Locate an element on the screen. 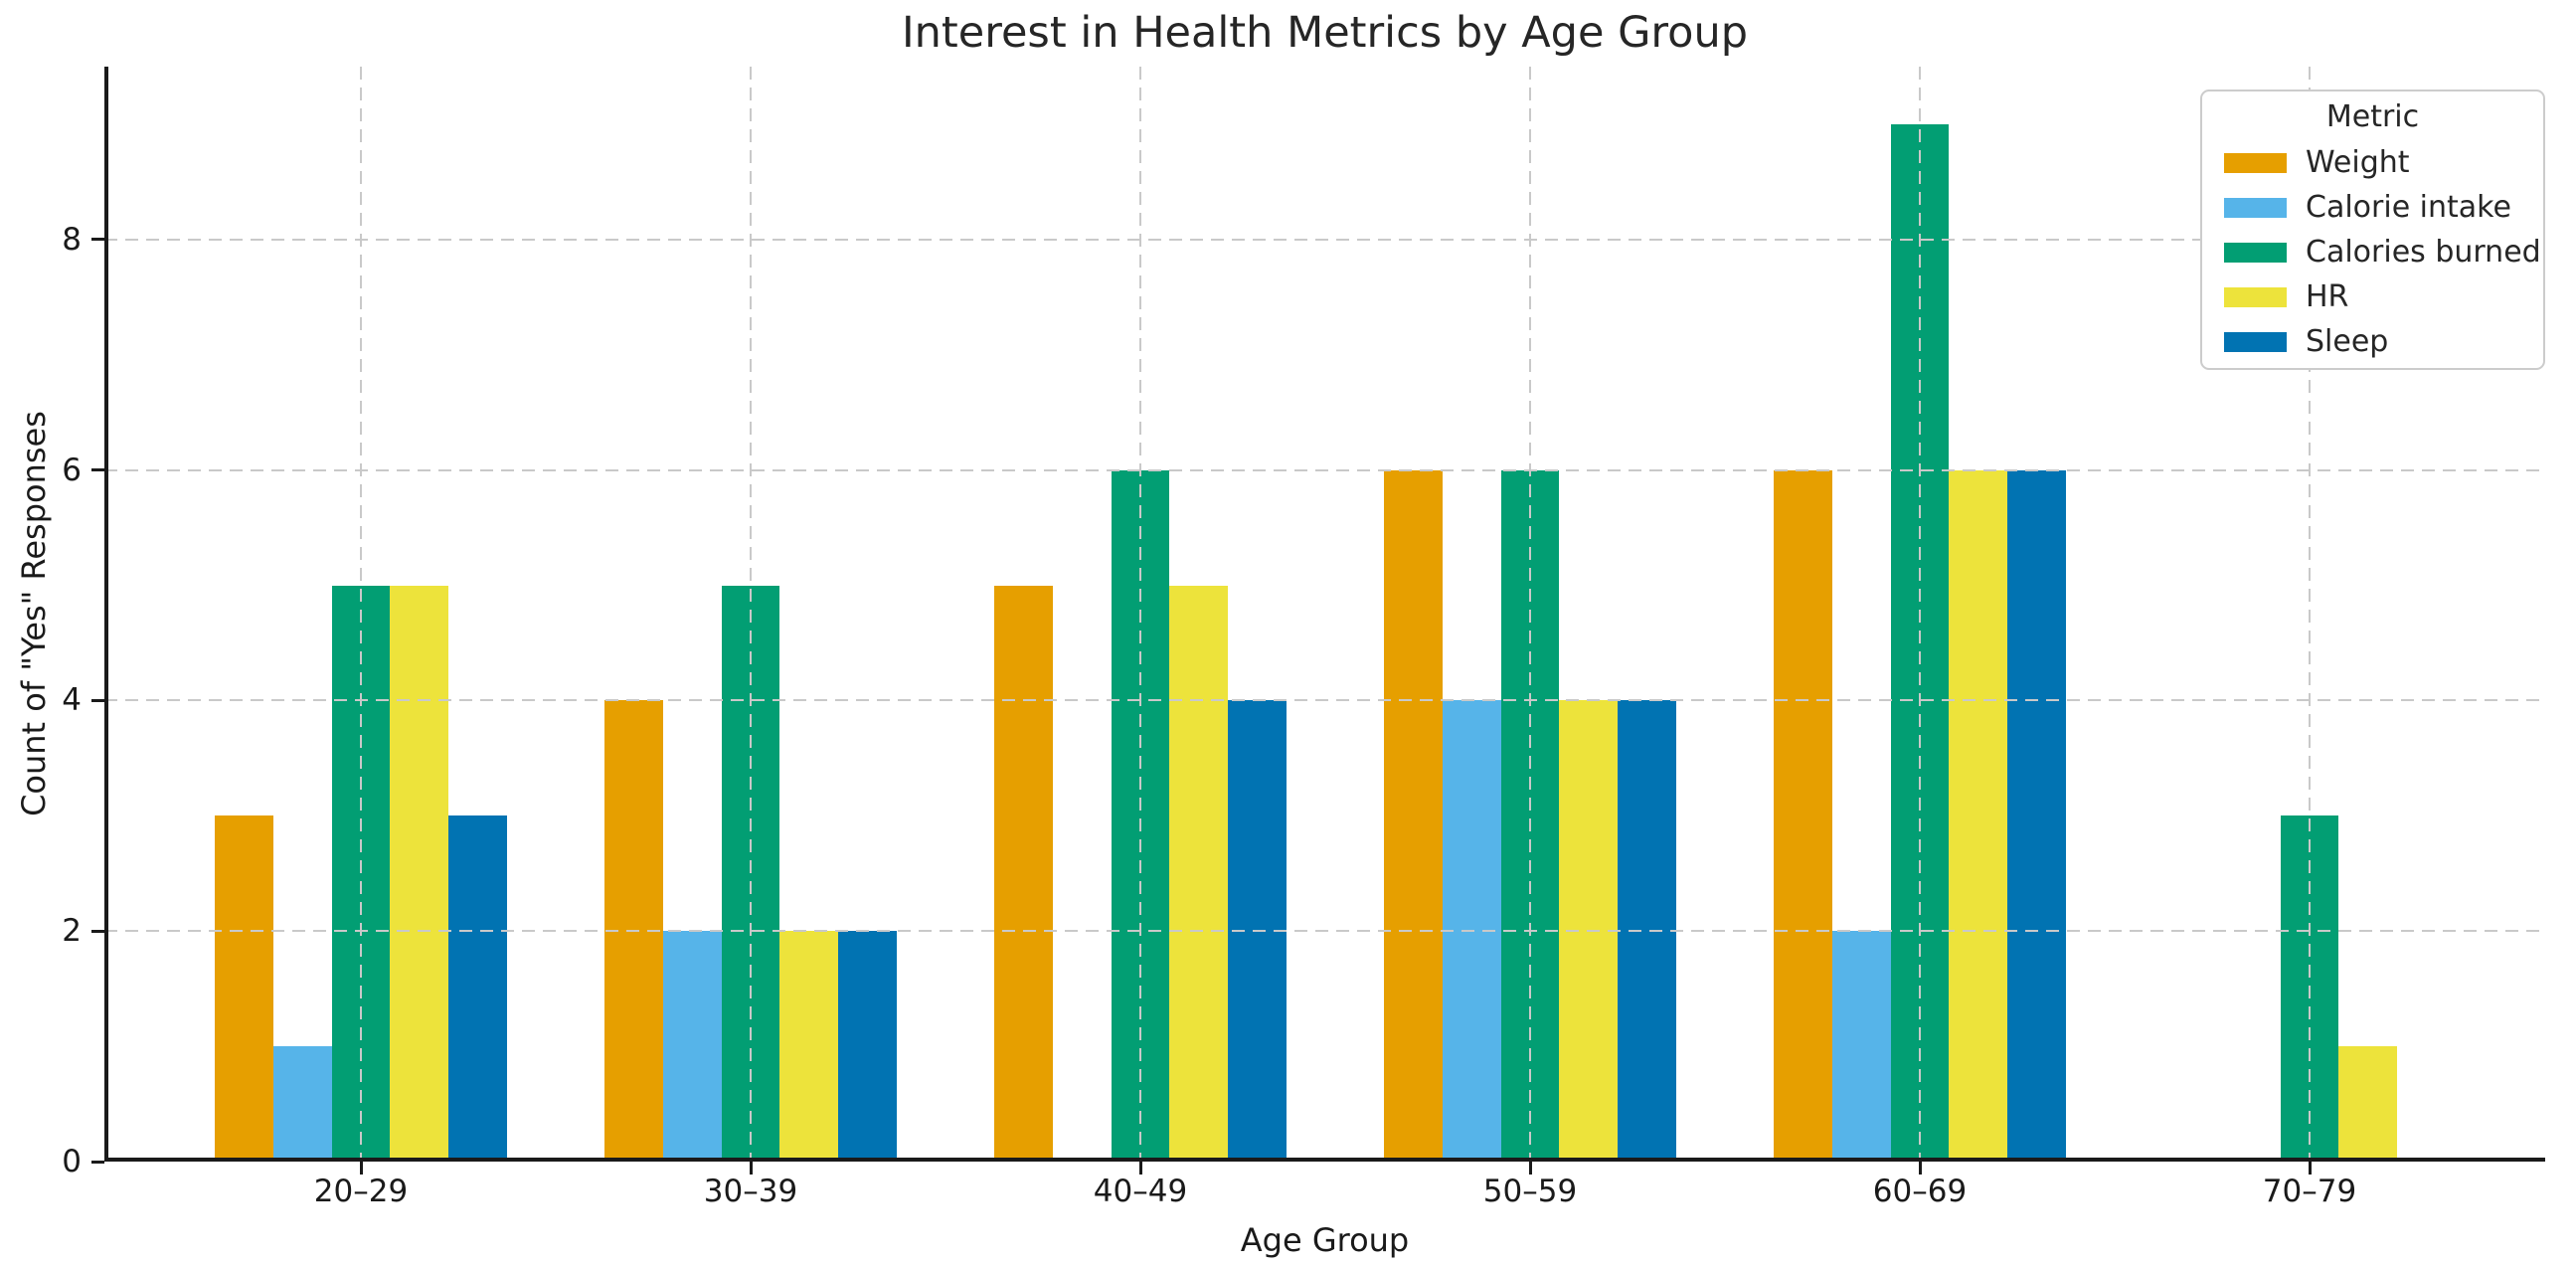 This screenshot has width=2576, height=1267. legend-title: Metric is located at coordinates (2372, 117).